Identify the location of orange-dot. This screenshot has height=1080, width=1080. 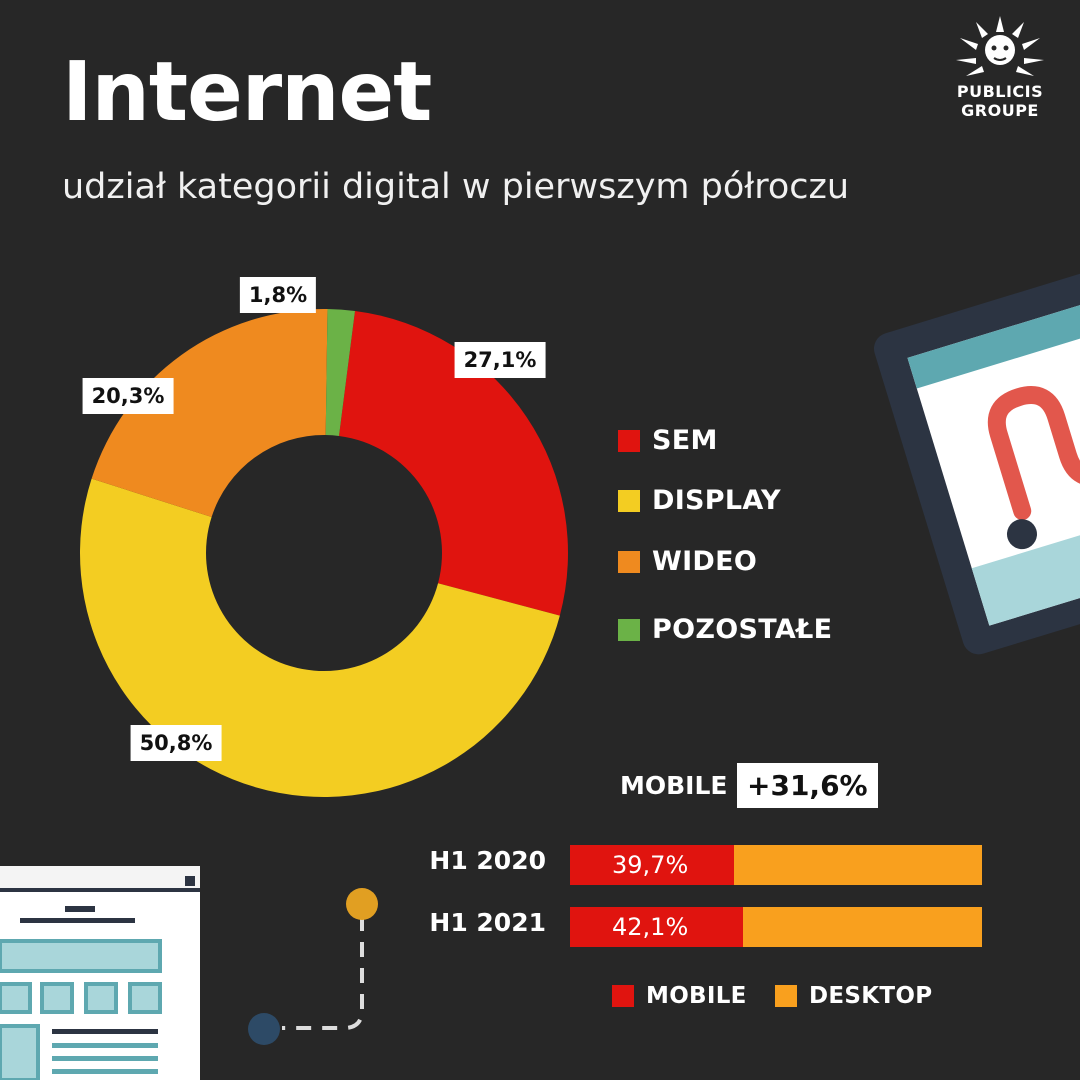
(362, 904).